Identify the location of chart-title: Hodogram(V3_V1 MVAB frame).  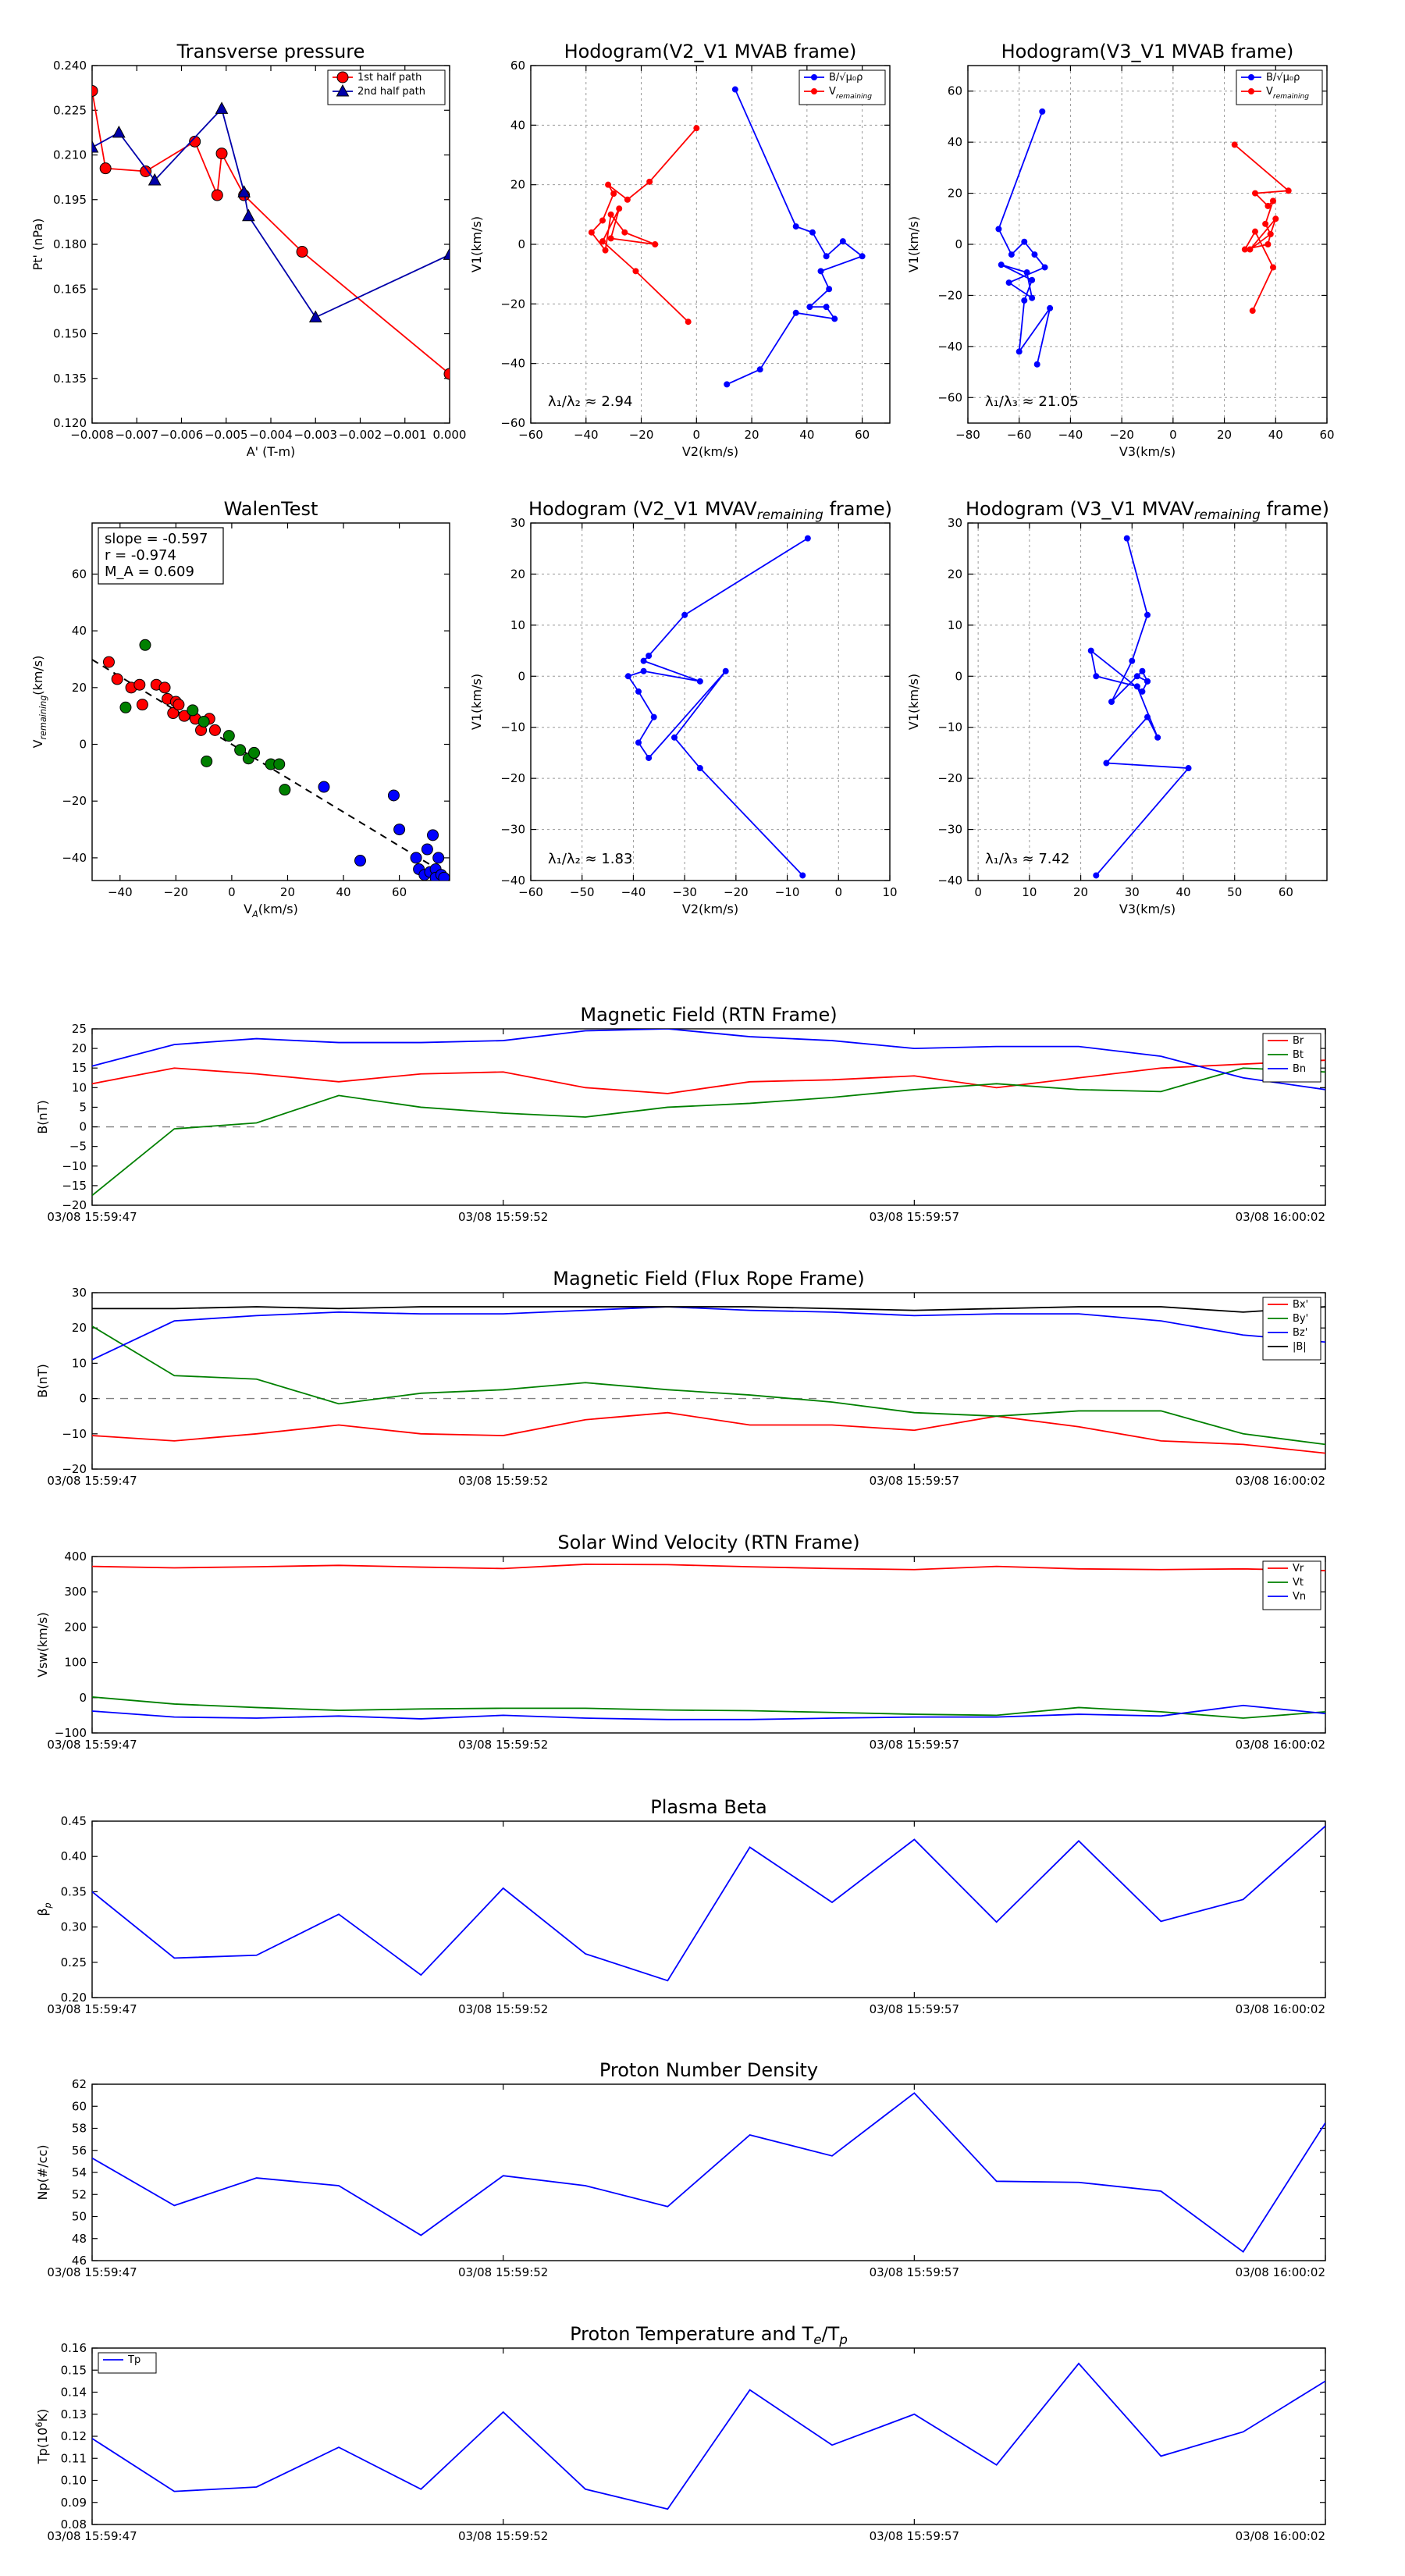
(1148, 51).